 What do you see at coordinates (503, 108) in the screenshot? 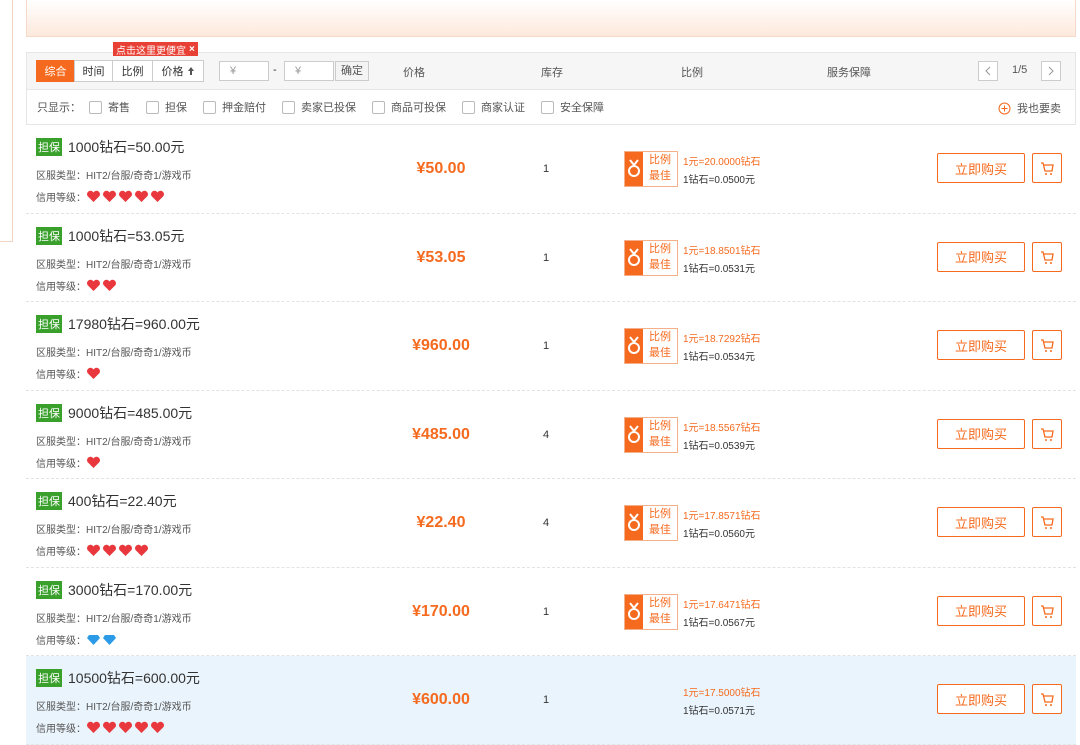
I see `option-text: 商家认证` at bounding box center [503, 108].